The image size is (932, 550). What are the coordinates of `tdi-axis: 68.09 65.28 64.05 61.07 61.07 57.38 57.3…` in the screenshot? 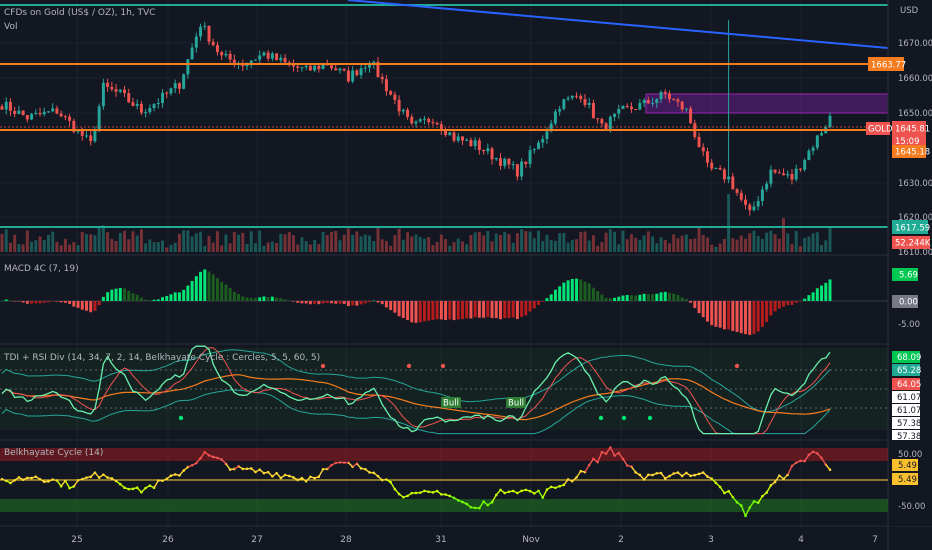 It's located at (906, 396).